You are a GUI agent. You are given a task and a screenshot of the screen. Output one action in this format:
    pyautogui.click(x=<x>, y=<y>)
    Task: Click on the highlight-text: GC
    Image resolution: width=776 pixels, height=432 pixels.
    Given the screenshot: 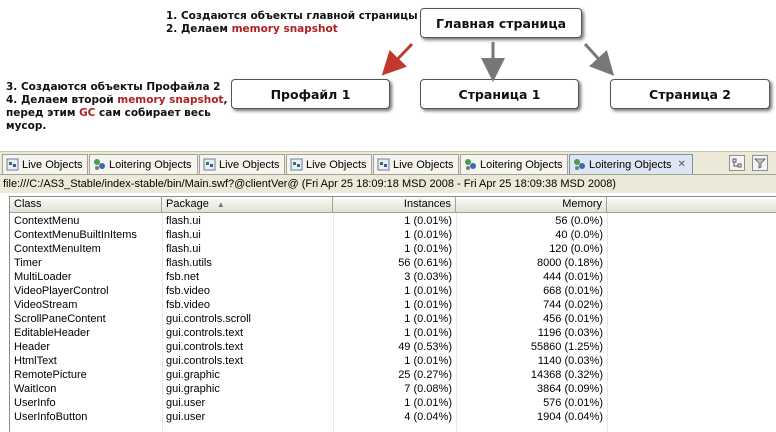 What is the action you would take?
    pyautogui.click(x=87, y=113)
    